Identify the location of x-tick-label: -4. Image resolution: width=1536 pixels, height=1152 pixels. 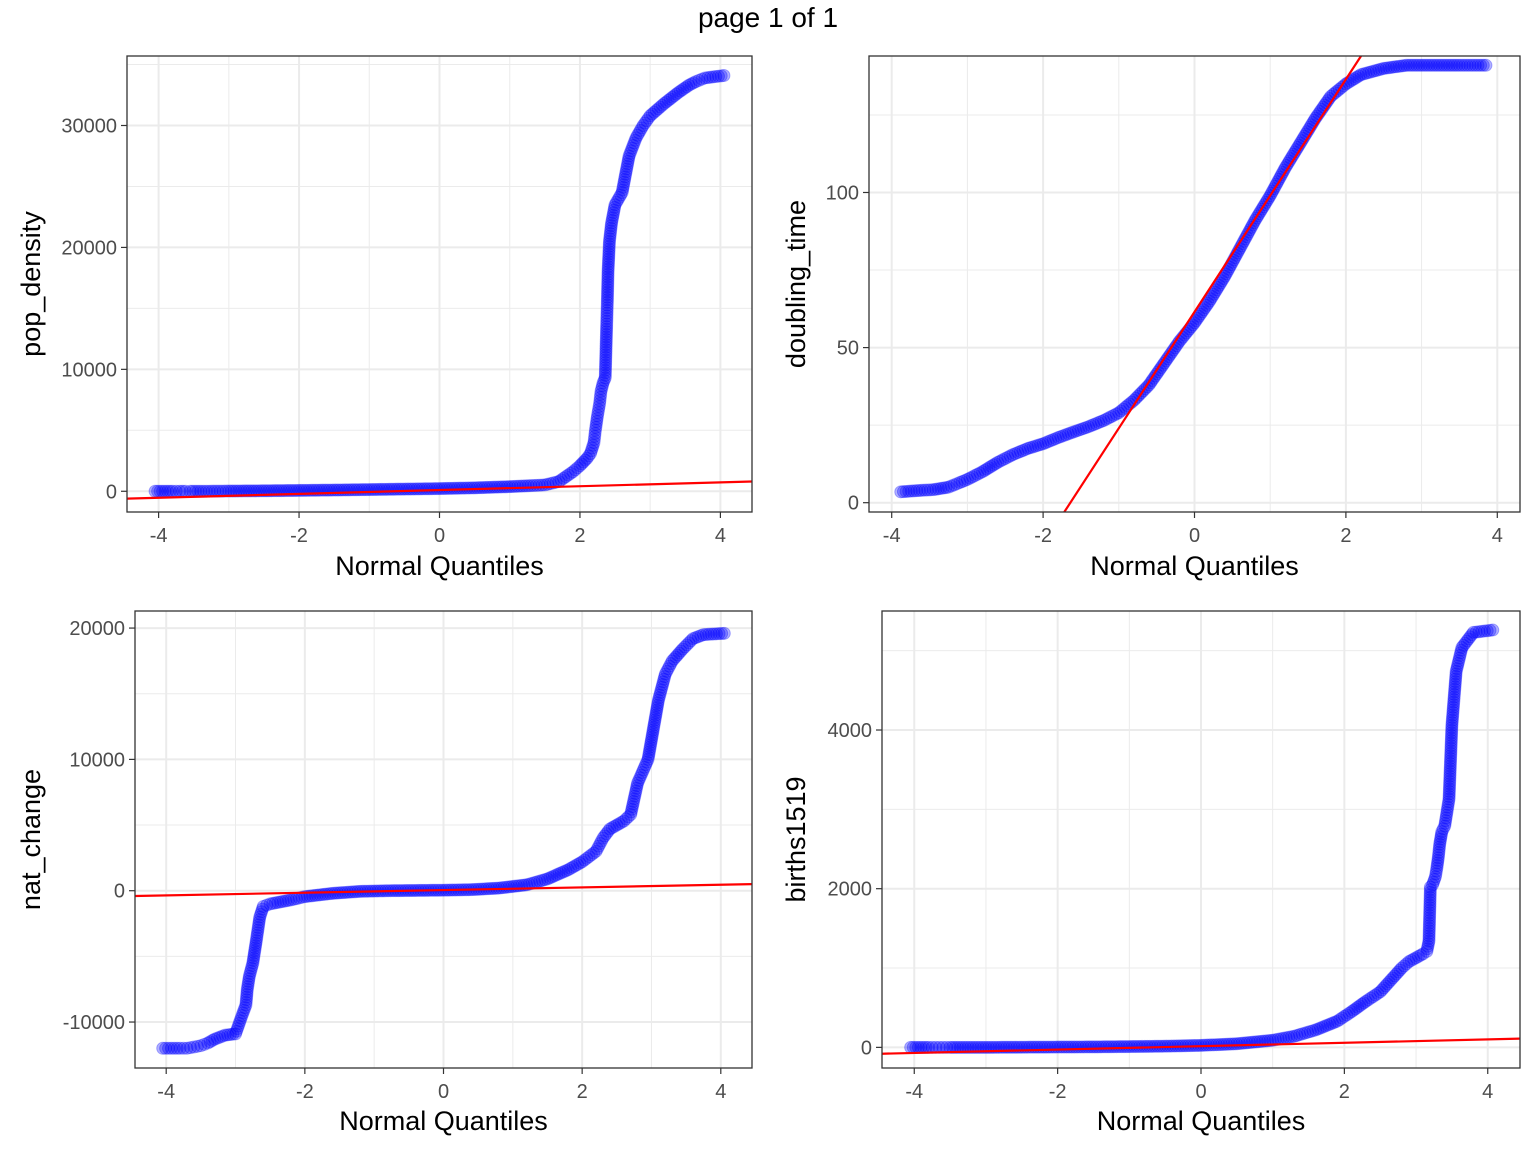
(159, 536).